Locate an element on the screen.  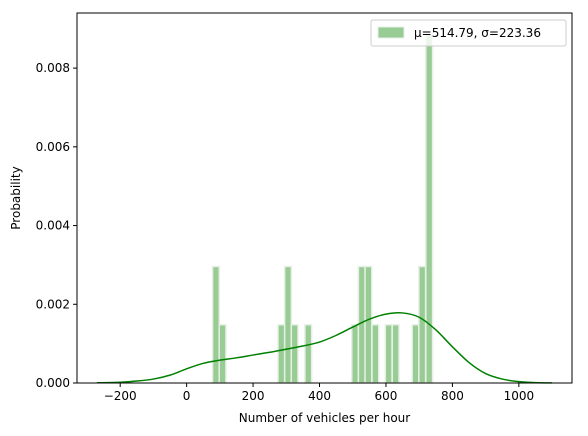
x-tick-label: 1000 is located at coordinates (519, 396).